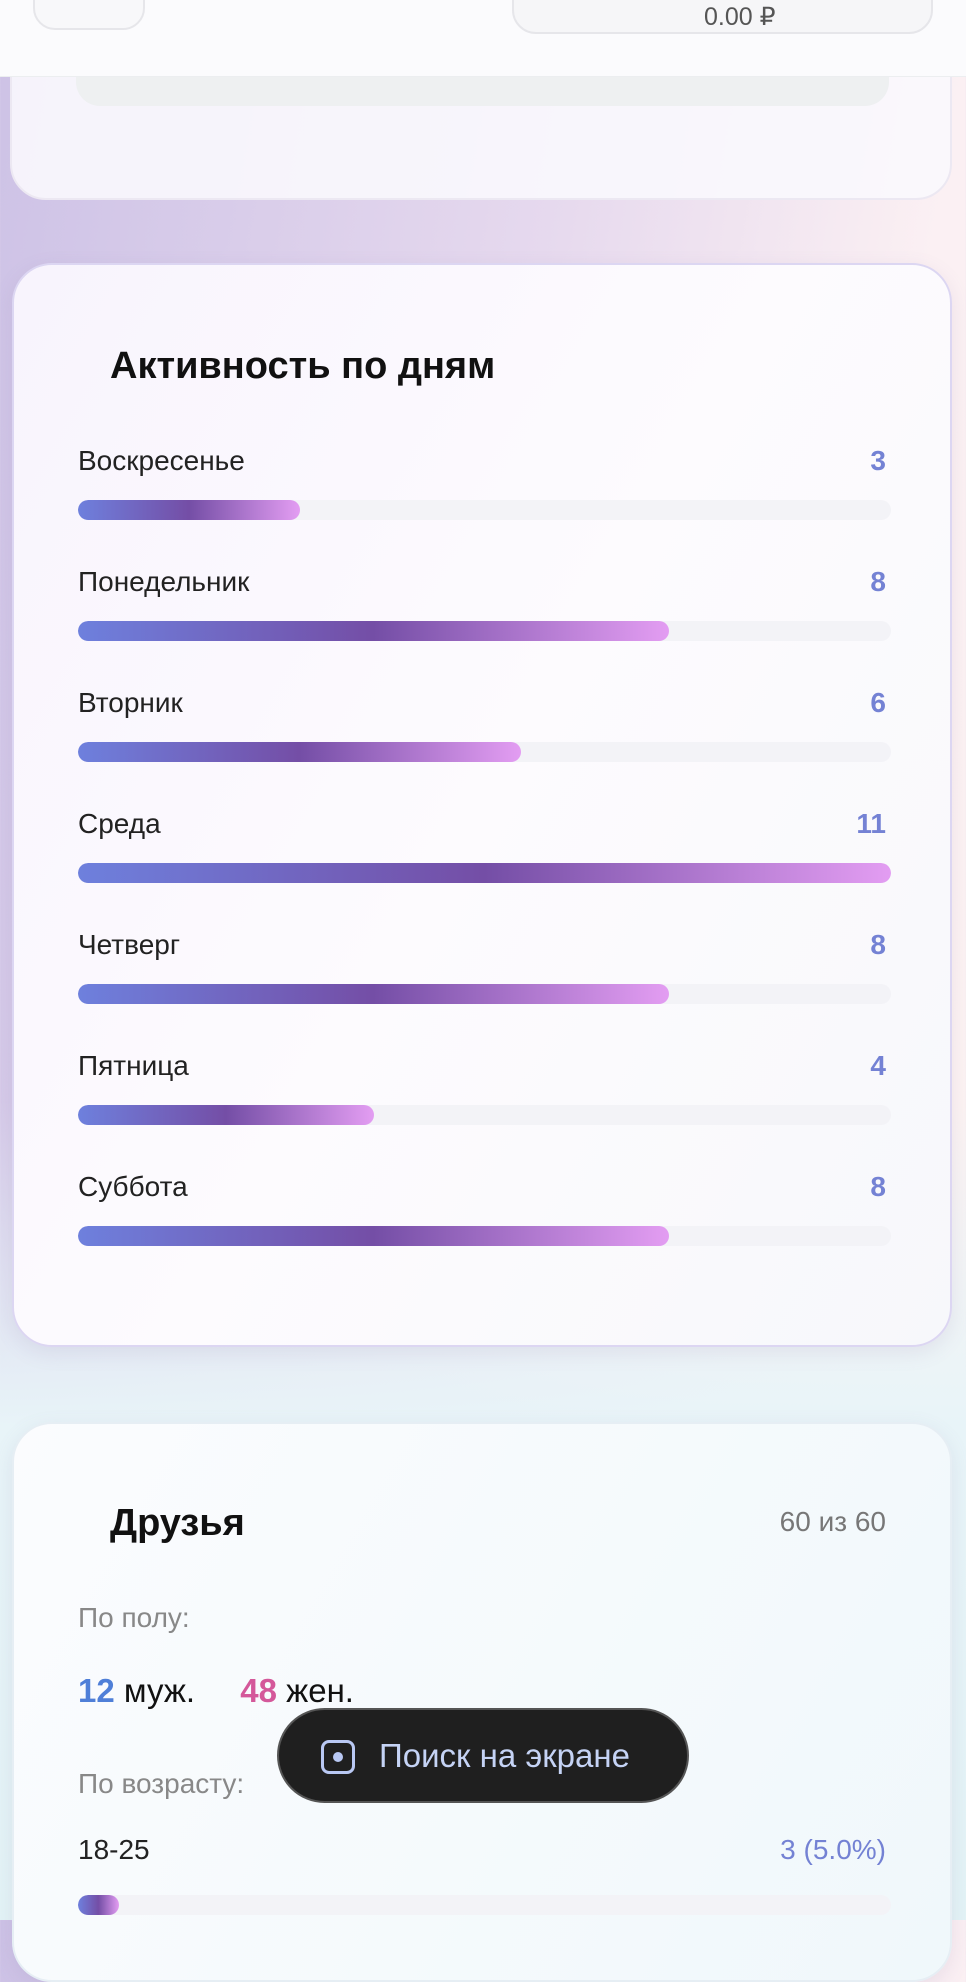 The image size is (966, 1982). I want to click on screen-search-icon, so click(338, 1757).